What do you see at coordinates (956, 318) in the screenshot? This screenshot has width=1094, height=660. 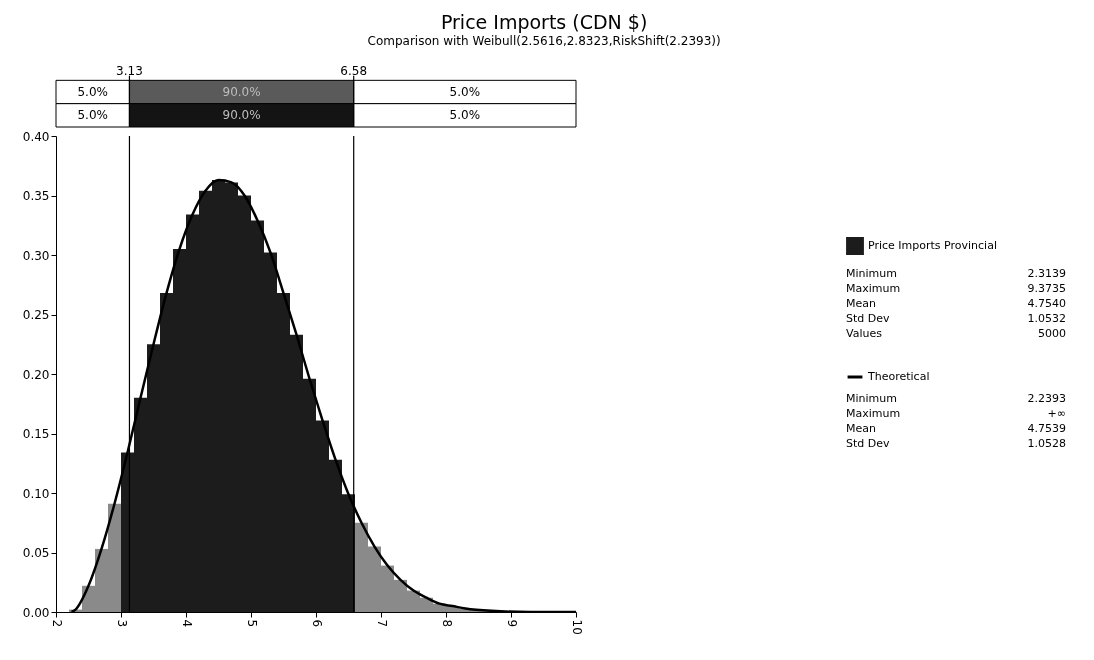 I see `text: Std Dev 1.0532` at bounding box center [956, 318].